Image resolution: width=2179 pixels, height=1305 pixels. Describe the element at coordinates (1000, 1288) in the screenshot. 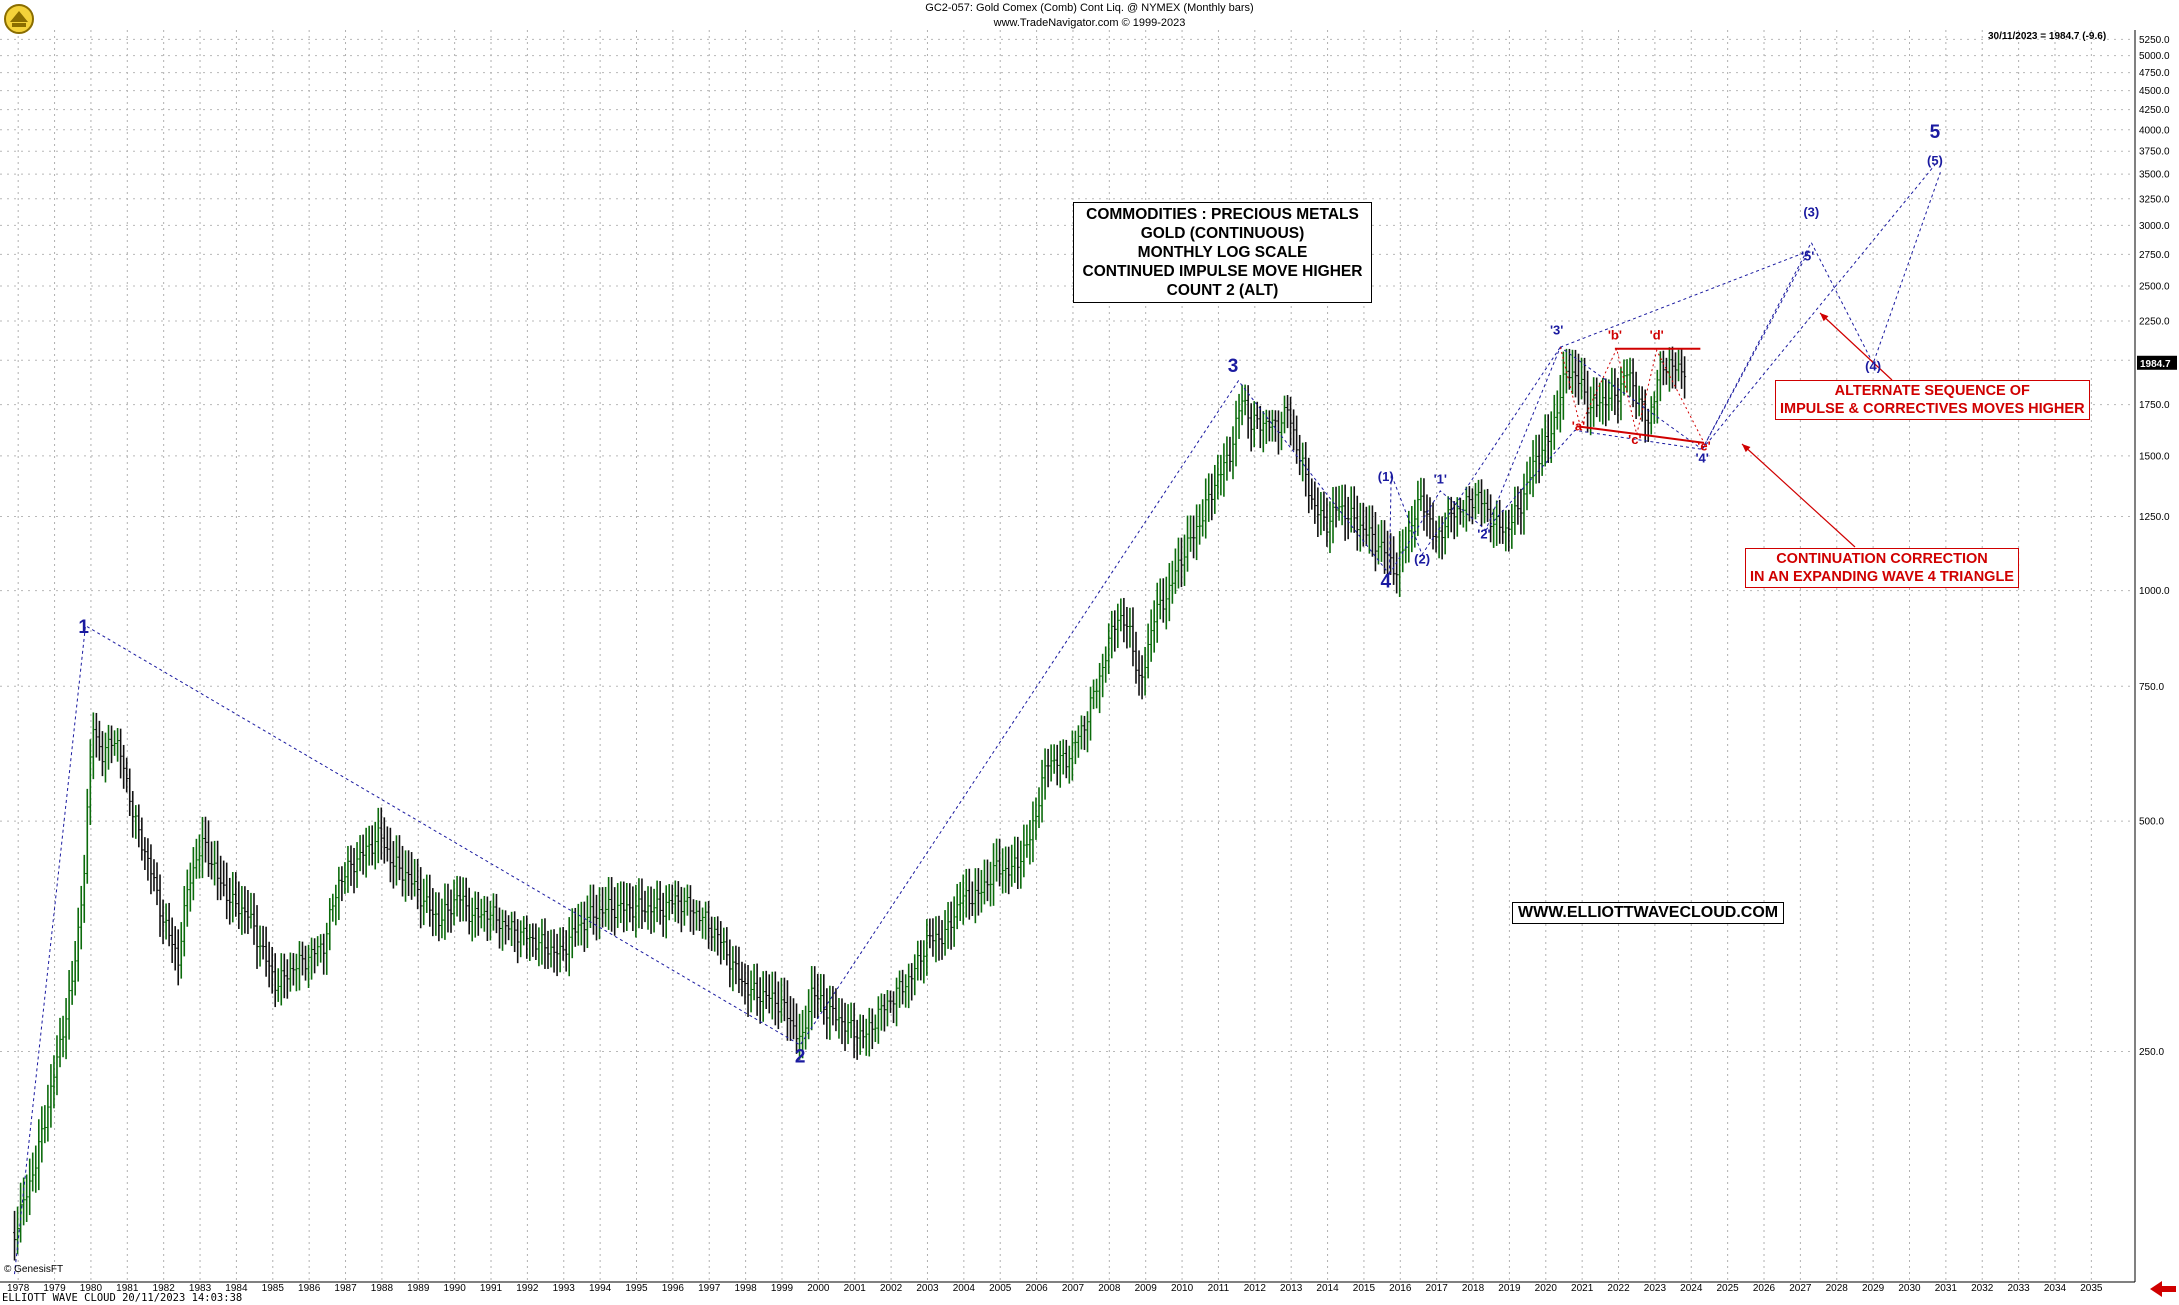

I see `x-tick-label: 2005` at that location.